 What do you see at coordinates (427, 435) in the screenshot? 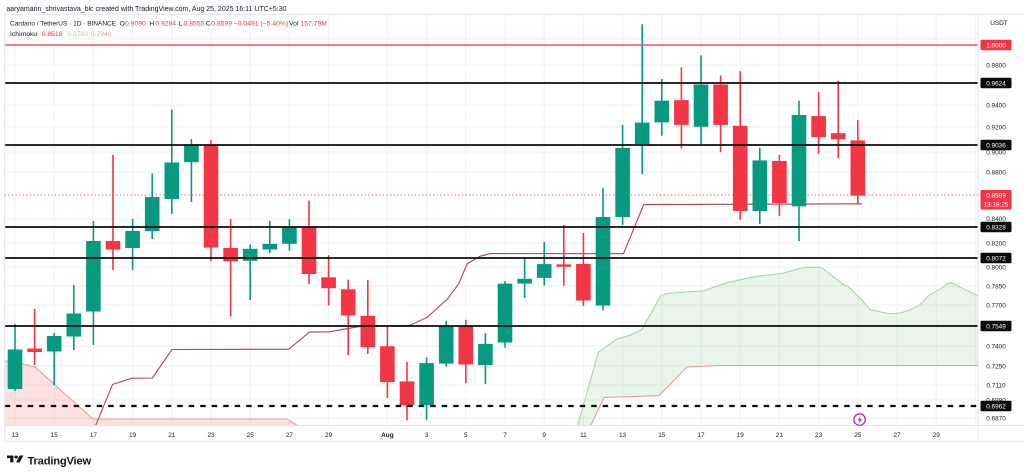
I see `svg-text: 3` at bounding box center [427, 435].